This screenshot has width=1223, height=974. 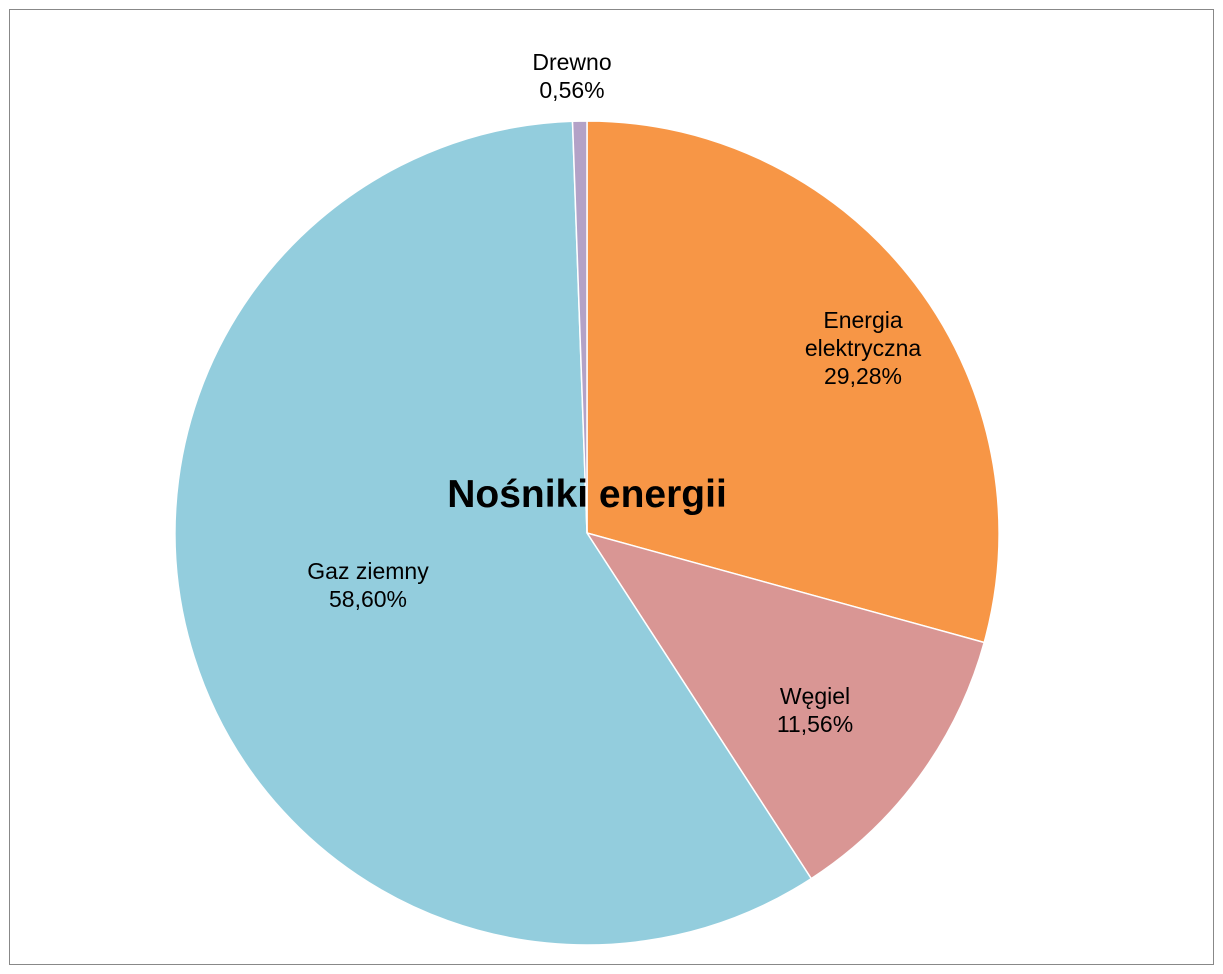 What do you see at coordinates (367, 599) in the screenshot?
I see `value-label: 58,60%` at bounding box center [367, 599].